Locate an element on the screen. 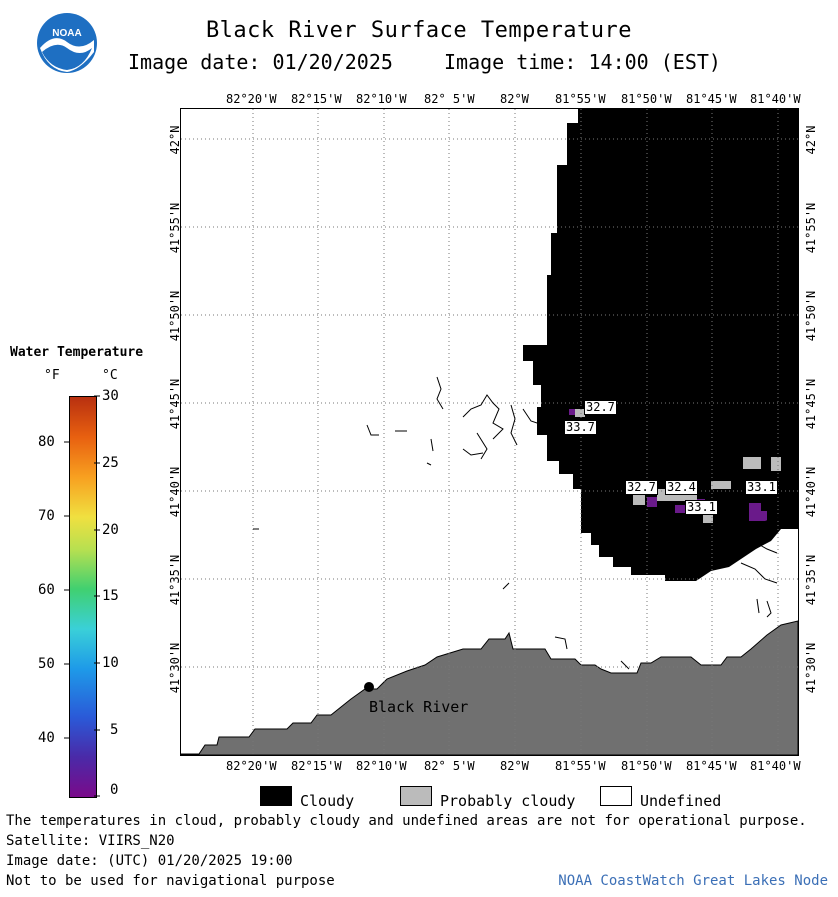  scale-f-label: 70 is located at coordinates (46, 516).